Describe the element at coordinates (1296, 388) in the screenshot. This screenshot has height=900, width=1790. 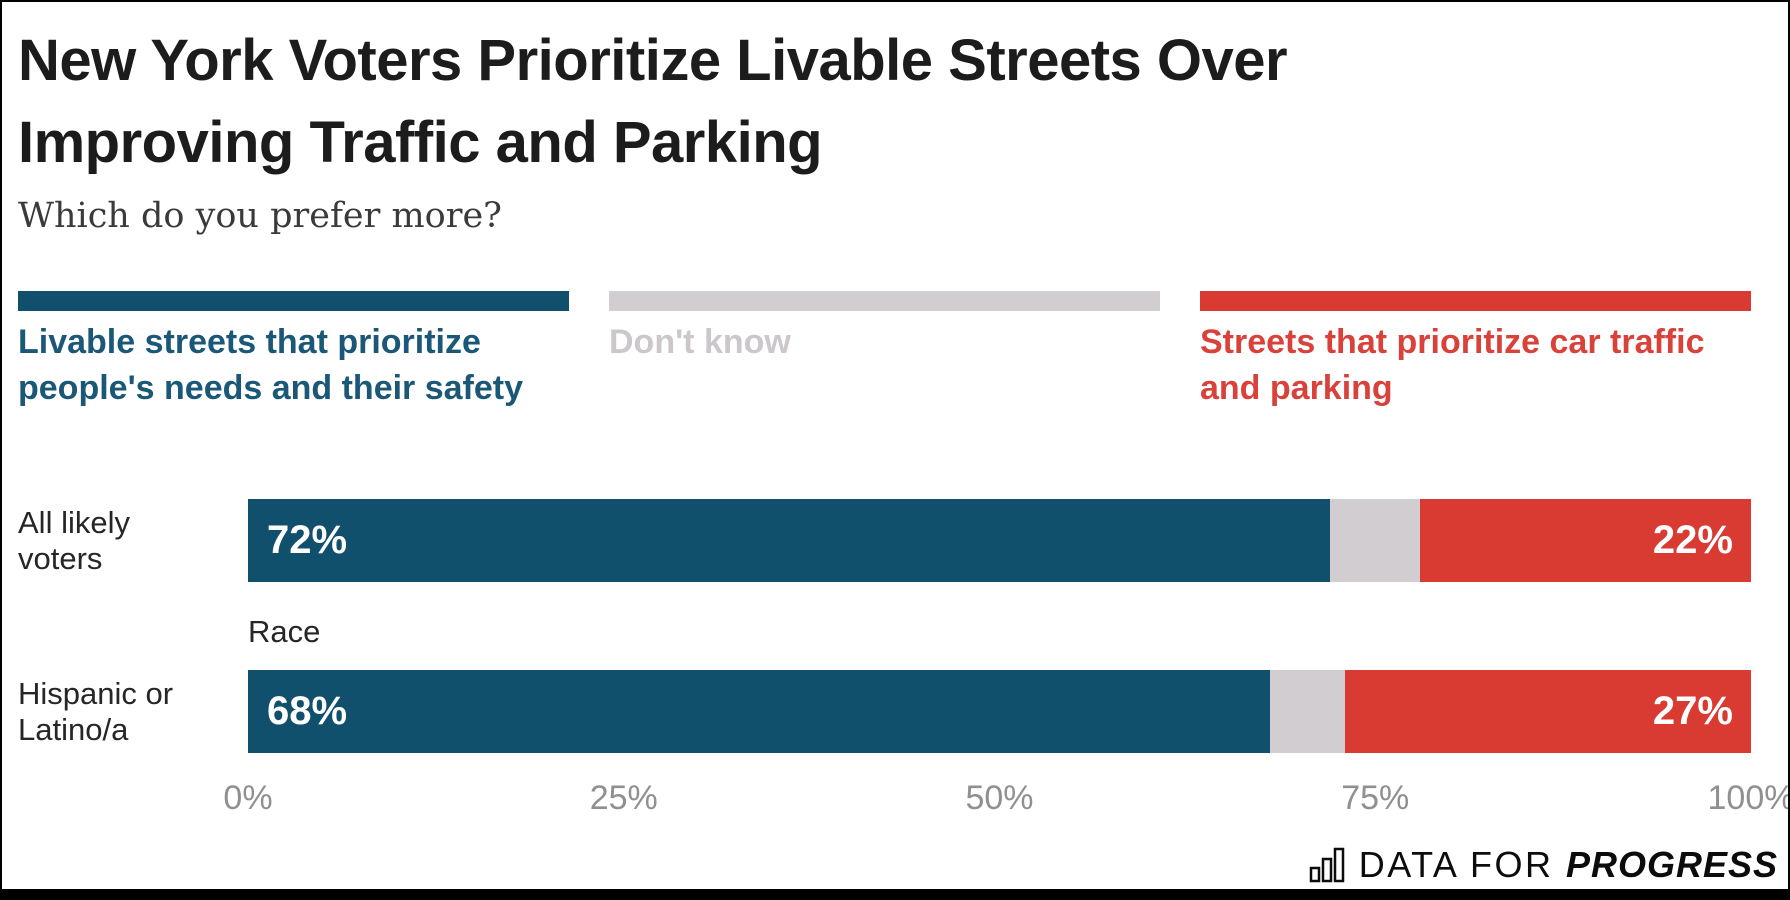
I see `legend-label-car-traffic-line-2: and parking` at that location.